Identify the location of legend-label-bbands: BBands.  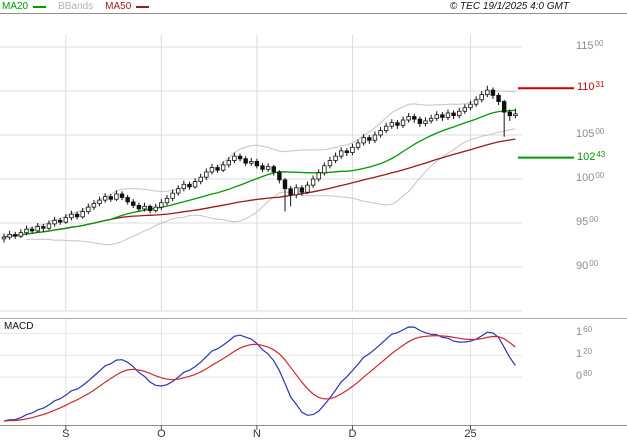
(76, 6).